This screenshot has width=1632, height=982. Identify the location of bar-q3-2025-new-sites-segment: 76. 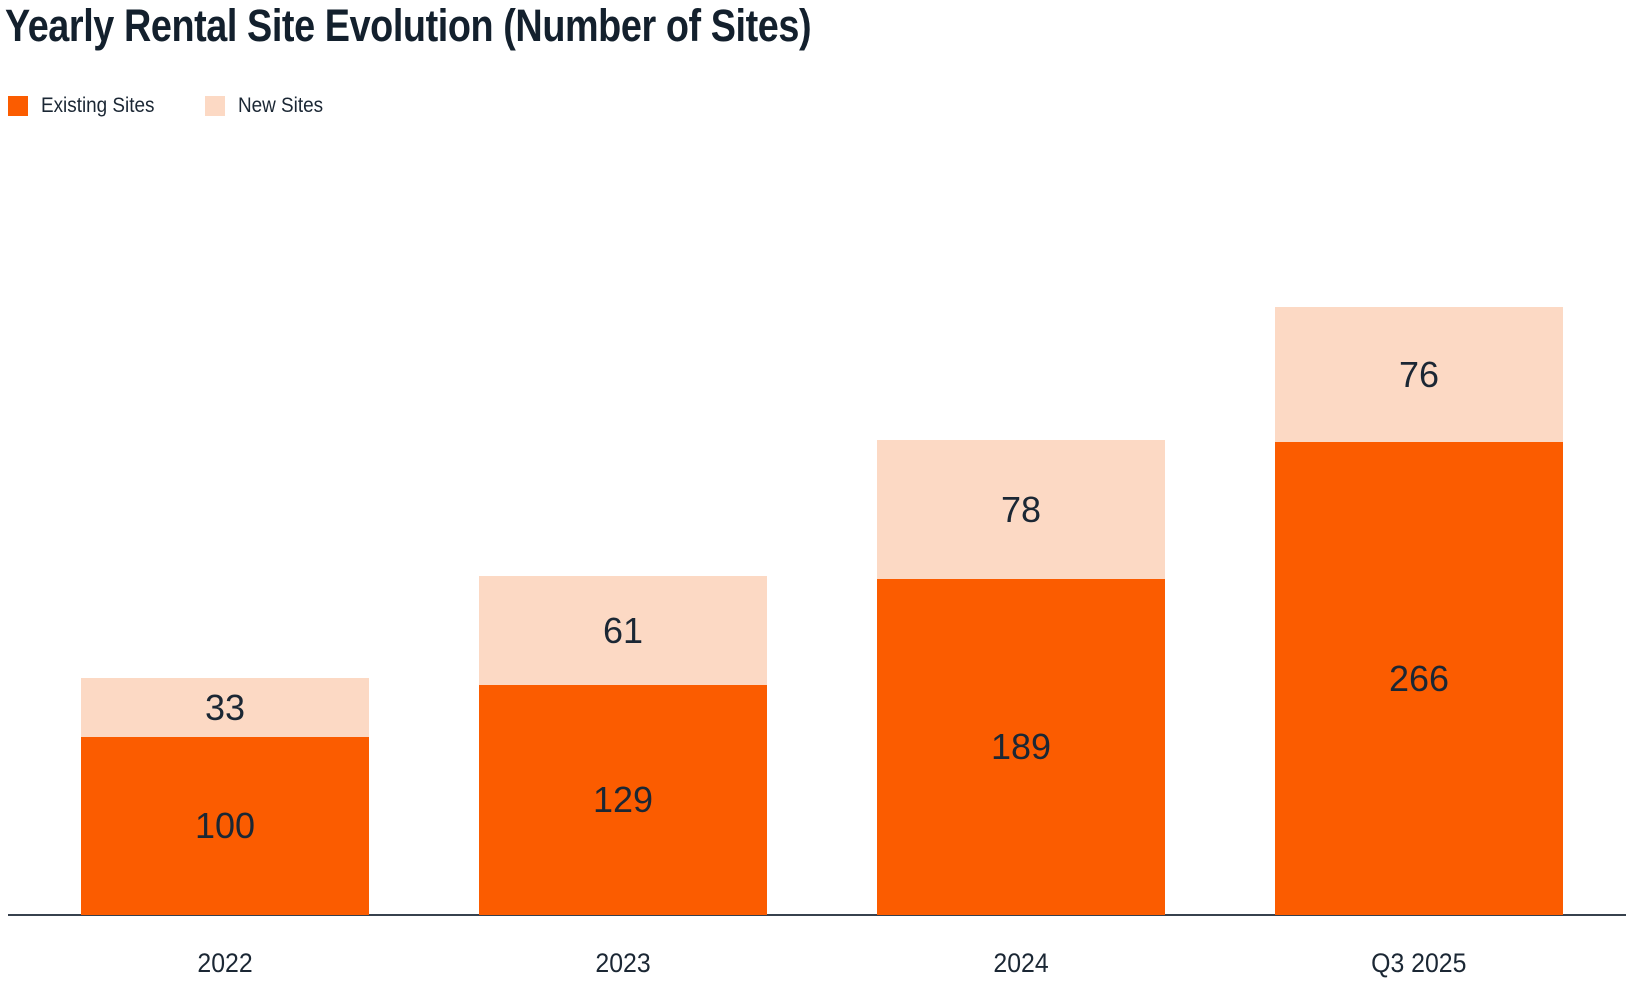
(1419, 374).